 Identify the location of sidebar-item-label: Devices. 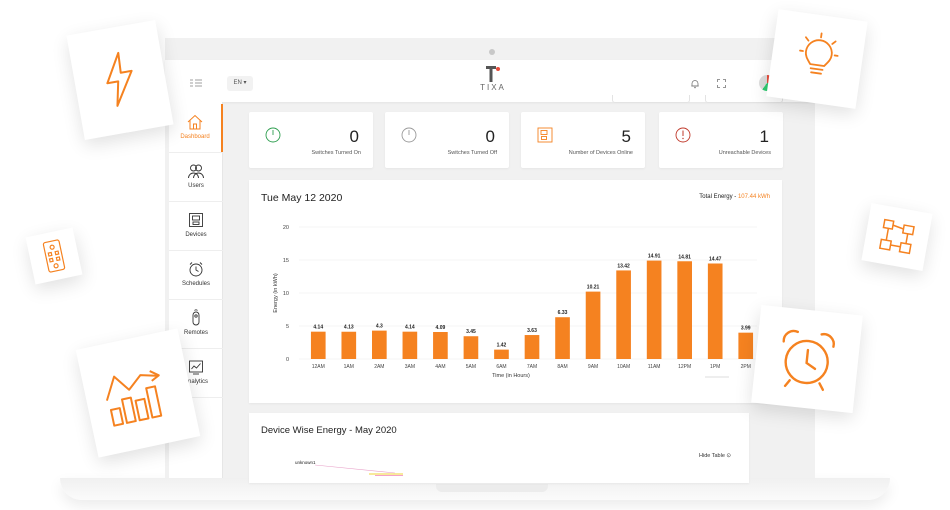
(196, 235).